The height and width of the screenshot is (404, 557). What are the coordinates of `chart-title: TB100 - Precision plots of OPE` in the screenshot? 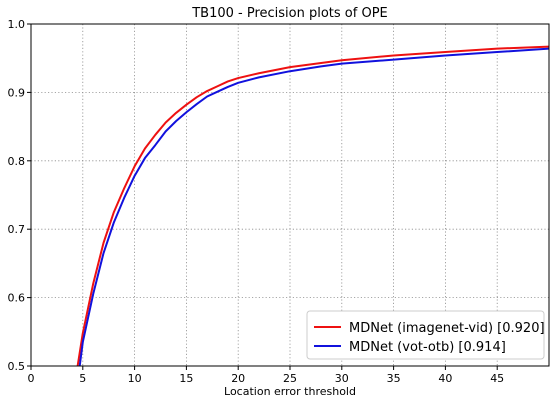 It's located at (289, 13).